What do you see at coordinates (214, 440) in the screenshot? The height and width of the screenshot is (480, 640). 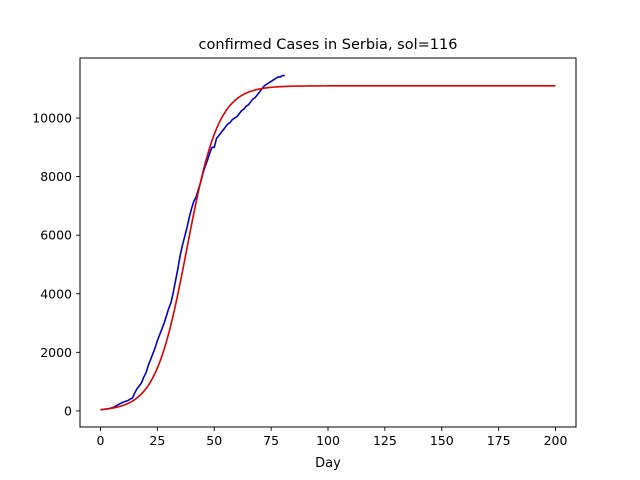 I see `x-tick-label: 50` at bounding box center [214, 440].